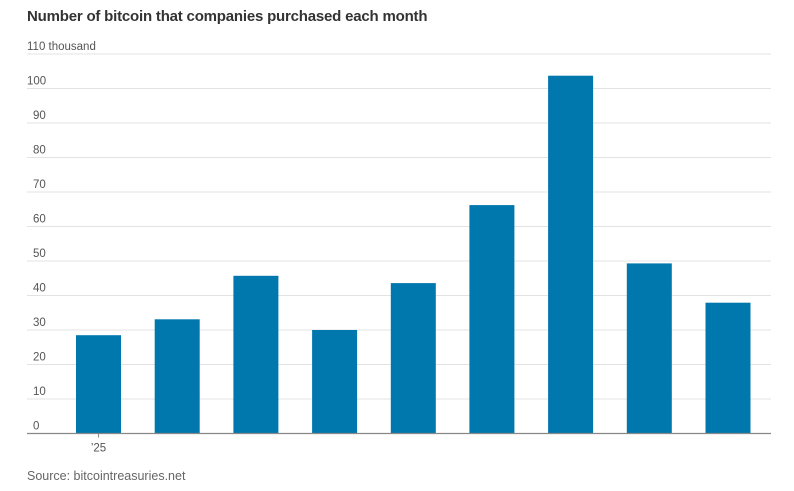 This screenshot has height=491, width=794. Describe the element at coordinates (39, 289) in the screenshot. I see `y-tick-label: 40` at that location.